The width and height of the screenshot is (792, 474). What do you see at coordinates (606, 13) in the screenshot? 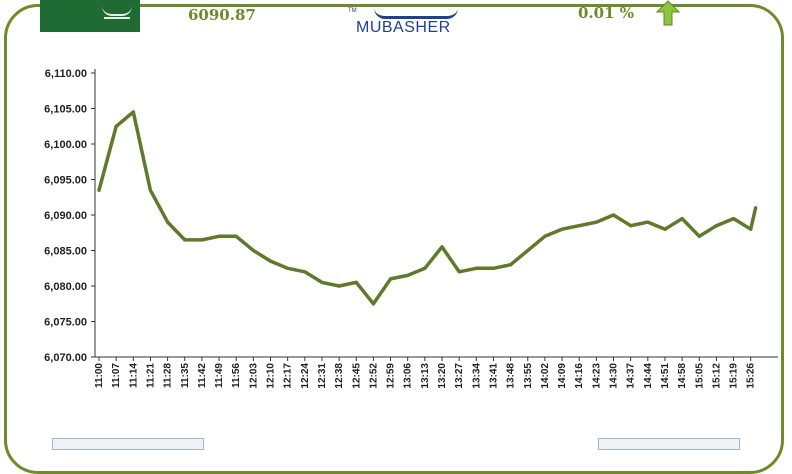
I see `change-percent: 0.01 %` at bounding box center [606, 13].